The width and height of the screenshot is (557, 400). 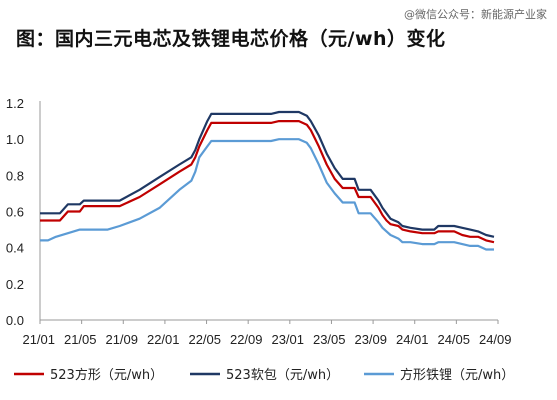 I want to click on watermark: @微信公众号：新能源产业家, so click(x=475, y=14).